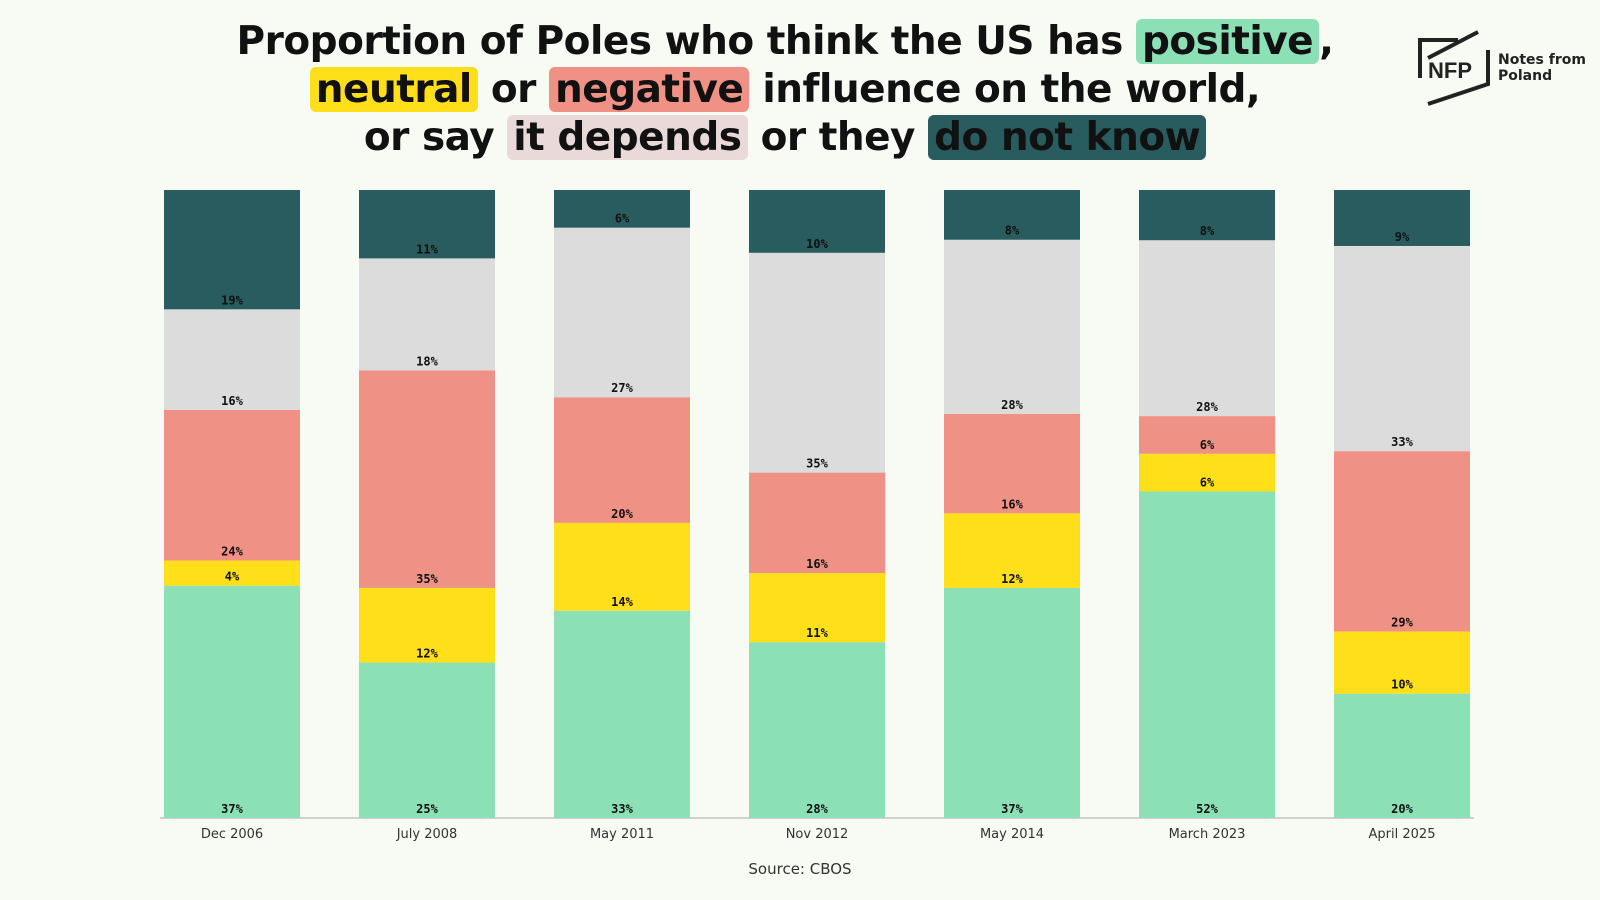 The width and height of the screenshot is (1600, 900). Describe the element at coordinates (1402, 834) in the screenshot. I see `x-tick-label: April 2025` at that location.